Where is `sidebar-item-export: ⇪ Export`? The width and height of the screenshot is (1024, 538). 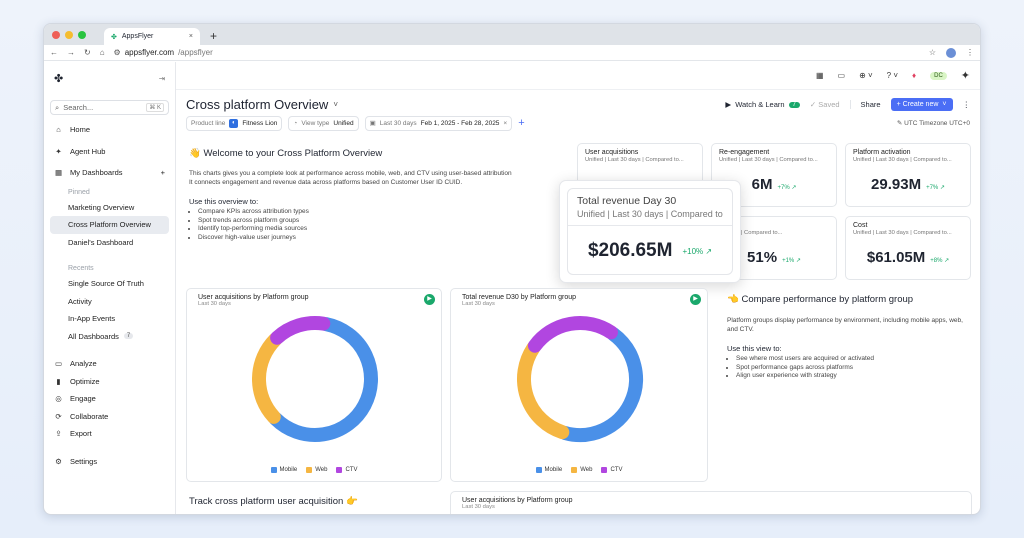 sidebar-item-export: ⇪ Export is located at coordinates (109, 434).